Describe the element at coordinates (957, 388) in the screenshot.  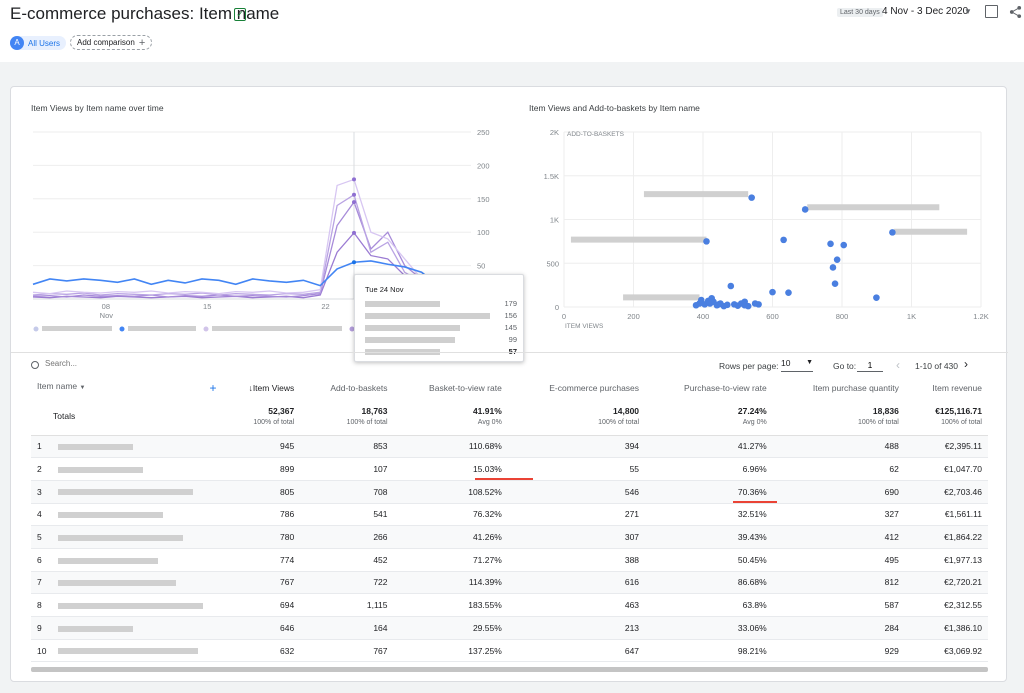
I see `column-header-item-revenue: Item revenue` at that location.